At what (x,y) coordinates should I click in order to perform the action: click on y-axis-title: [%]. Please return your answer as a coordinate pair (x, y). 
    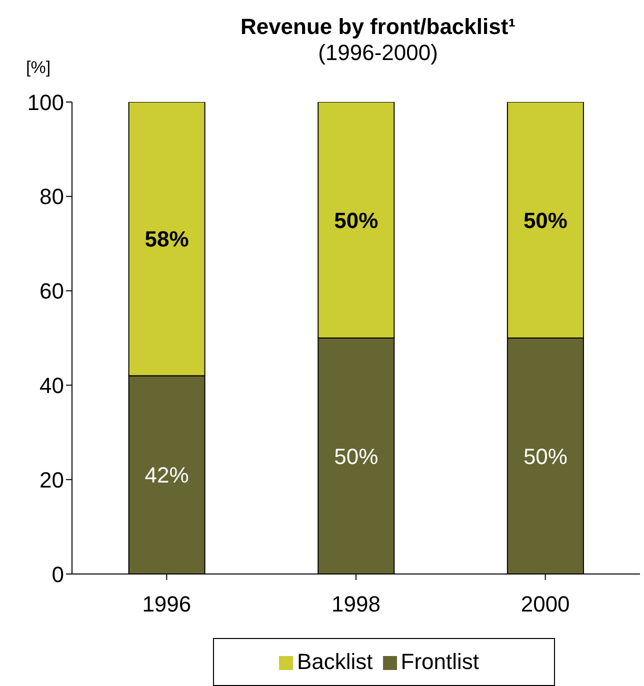
    Looking at the image, I should click on (38, 68).